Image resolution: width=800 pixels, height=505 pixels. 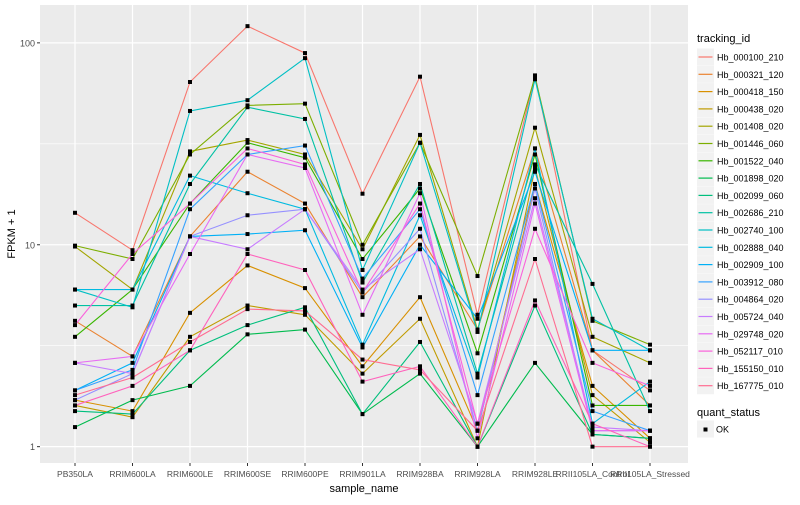 I want to click on x-tick-label: RRIM901LA, so click(x=362, y=474).